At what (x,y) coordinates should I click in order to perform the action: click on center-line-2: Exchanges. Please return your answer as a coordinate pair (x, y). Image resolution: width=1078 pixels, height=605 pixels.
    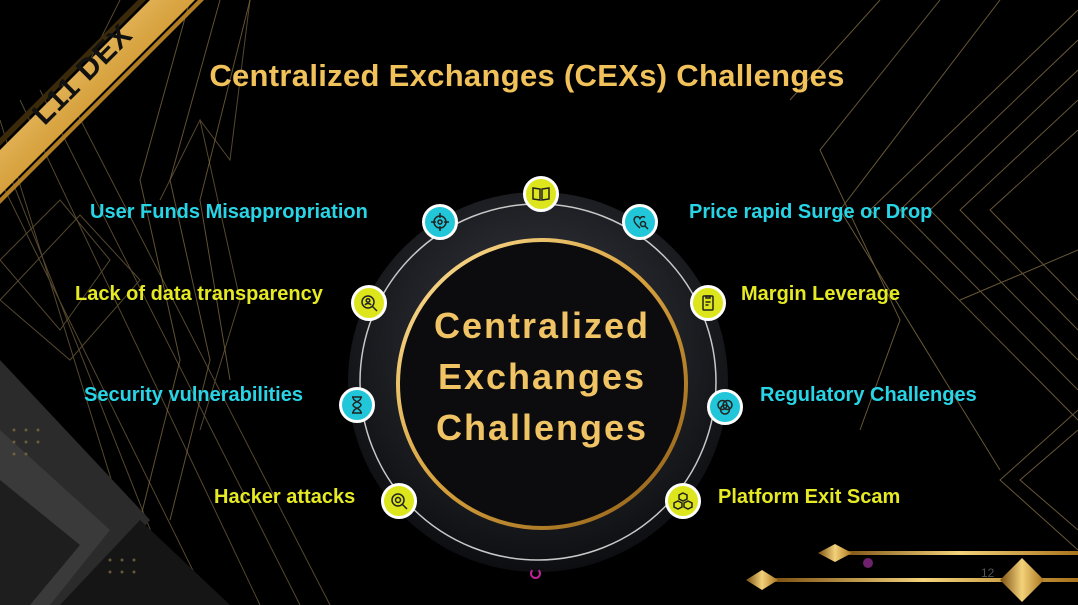
    Looking at the image, I should click on (542, 376).